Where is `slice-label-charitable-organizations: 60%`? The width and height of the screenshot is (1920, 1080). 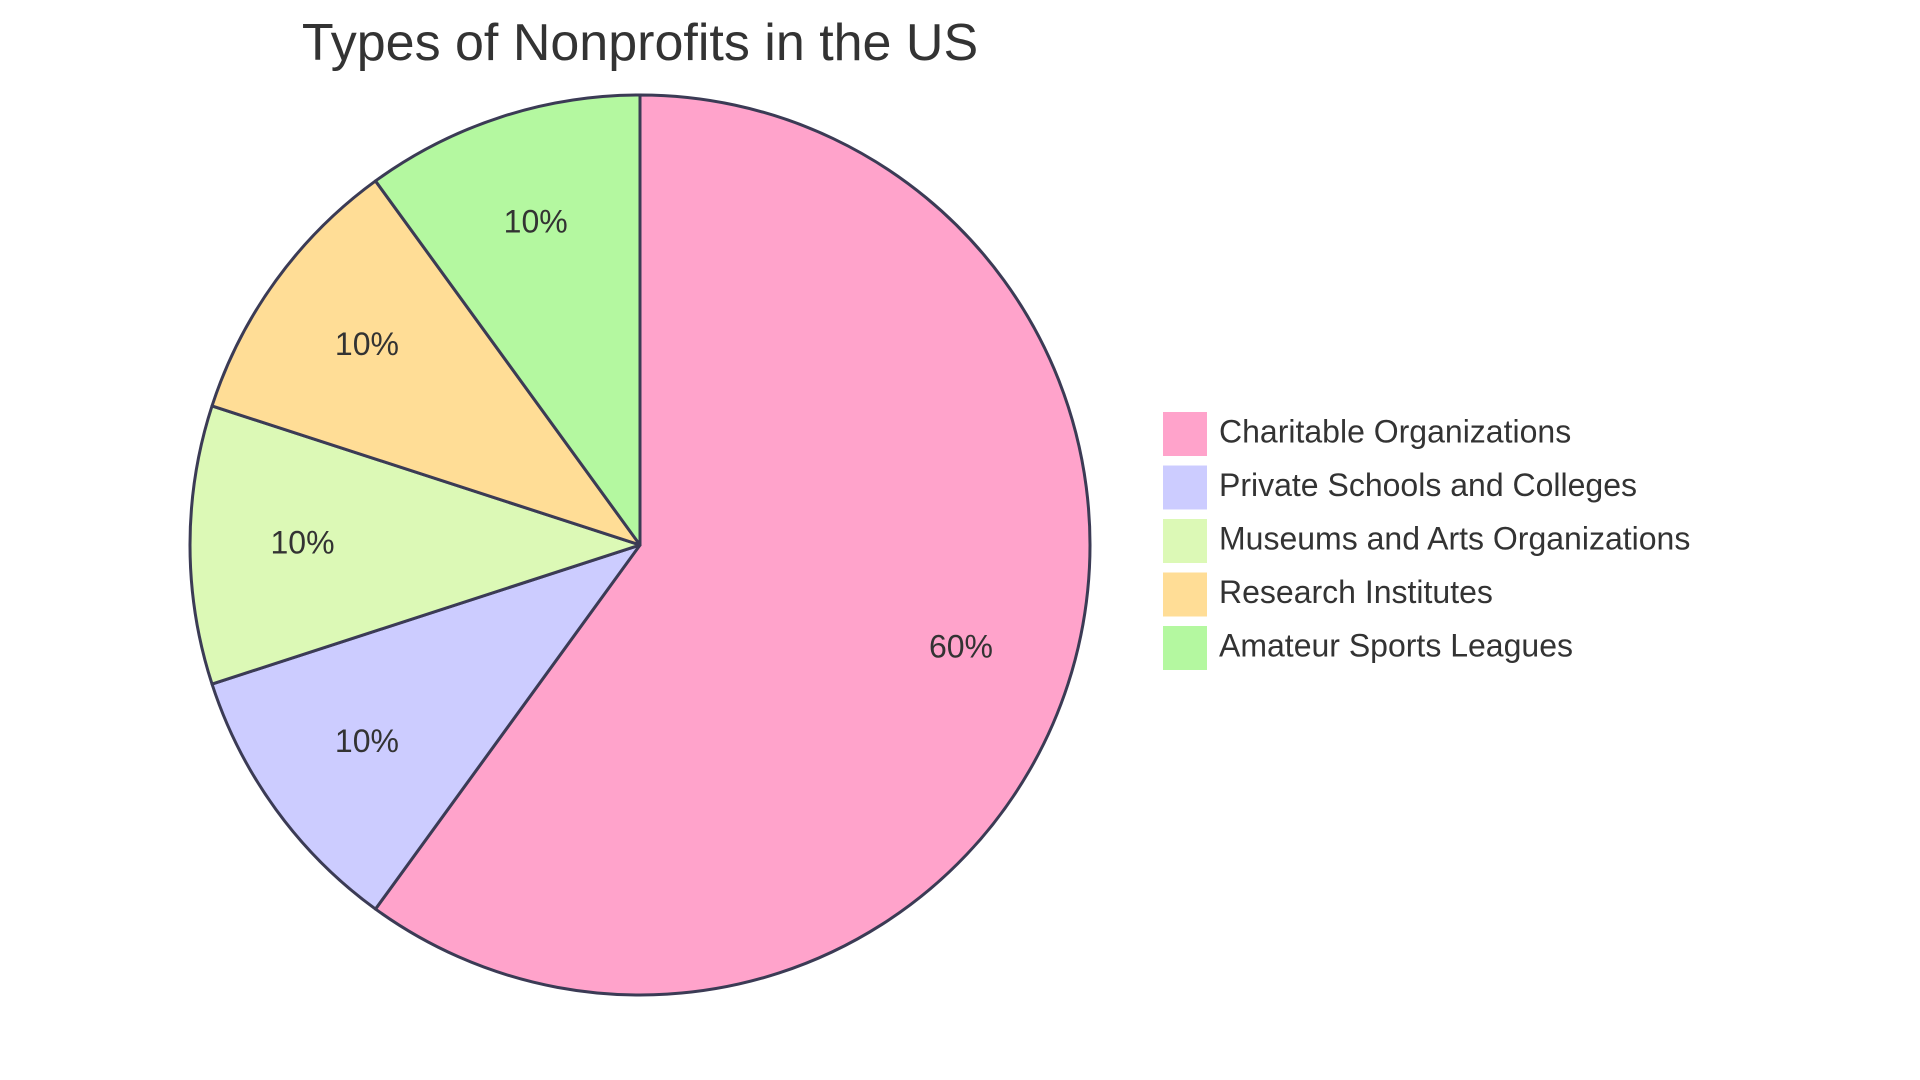 slice-label-charitable-organizations: 60% is located at coordinates (961, 647).